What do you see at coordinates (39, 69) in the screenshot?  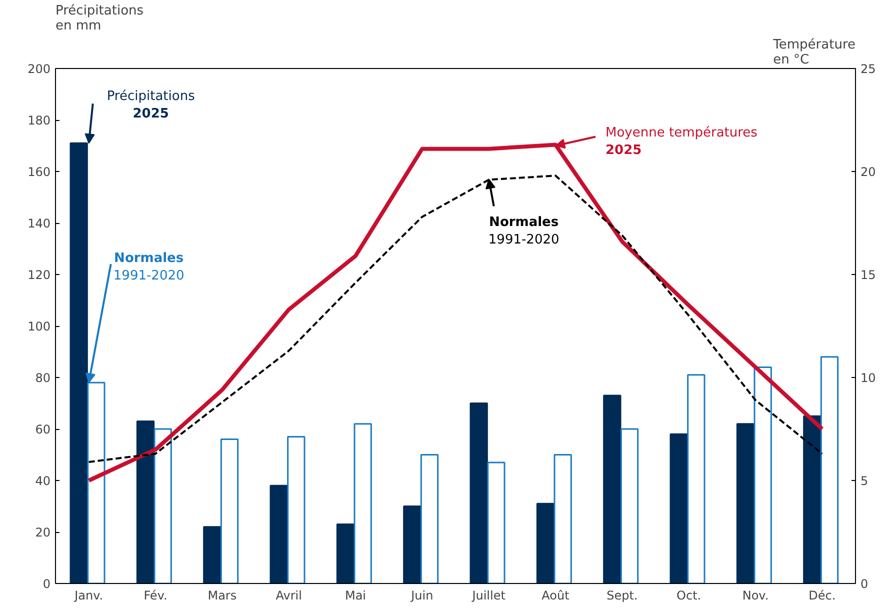 I see `y-tick-label: 200` at bounding box center [39, 69].